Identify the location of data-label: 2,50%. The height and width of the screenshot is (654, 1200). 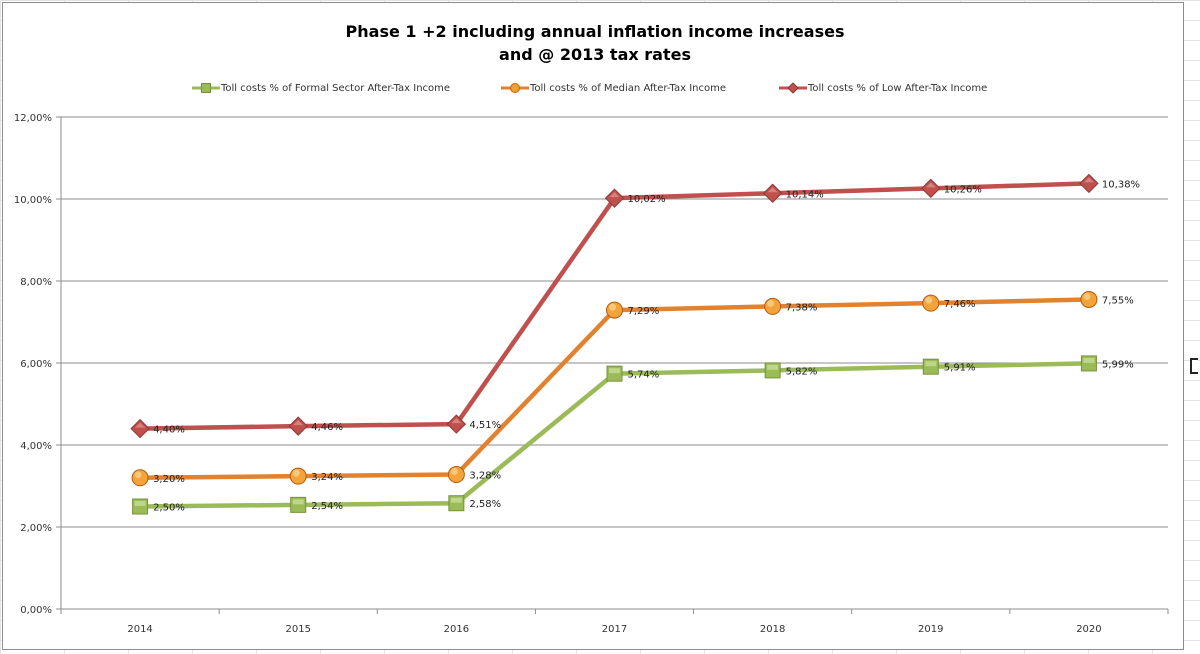
(169, 508).